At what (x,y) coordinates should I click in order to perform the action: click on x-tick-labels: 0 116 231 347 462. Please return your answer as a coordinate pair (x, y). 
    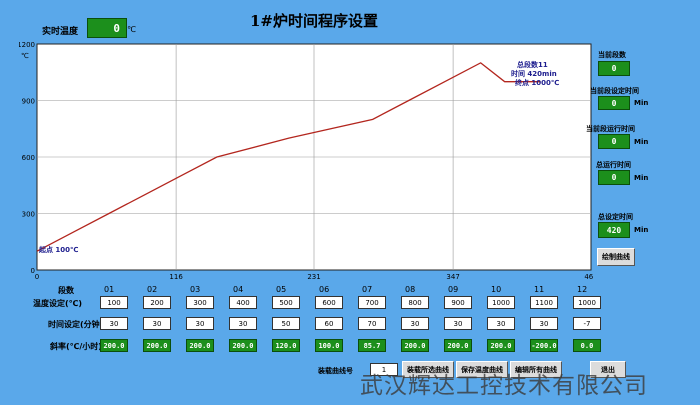
    Looking at the image, I should click on (316, 277).